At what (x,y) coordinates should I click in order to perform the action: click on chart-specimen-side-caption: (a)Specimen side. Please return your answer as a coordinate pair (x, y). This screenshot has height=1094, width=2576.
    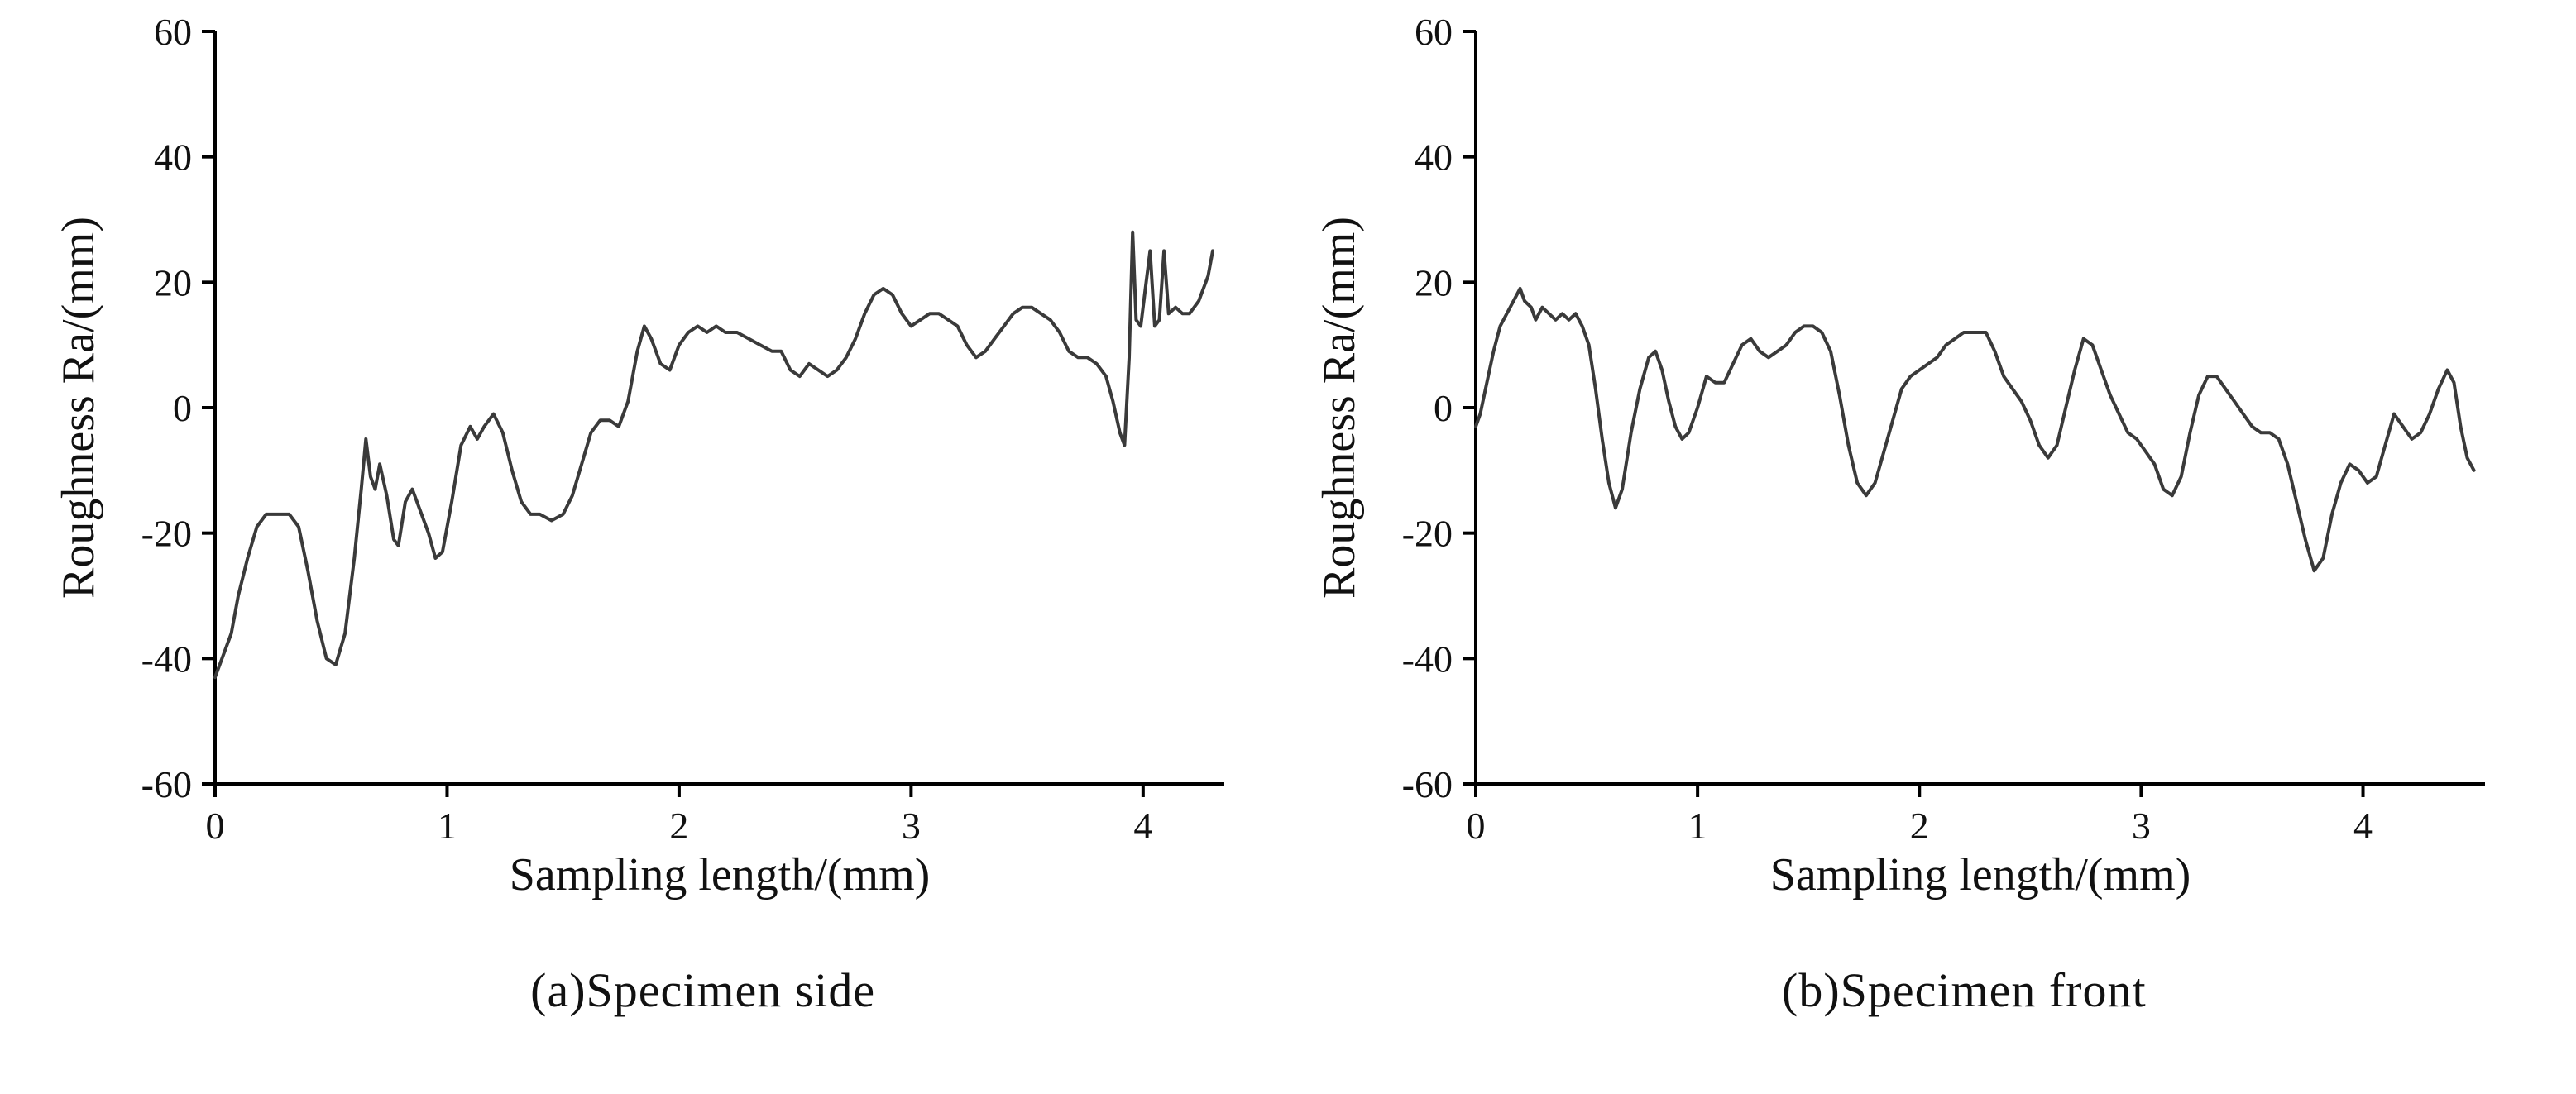
    Looking at the image, I should click on (703, 990).